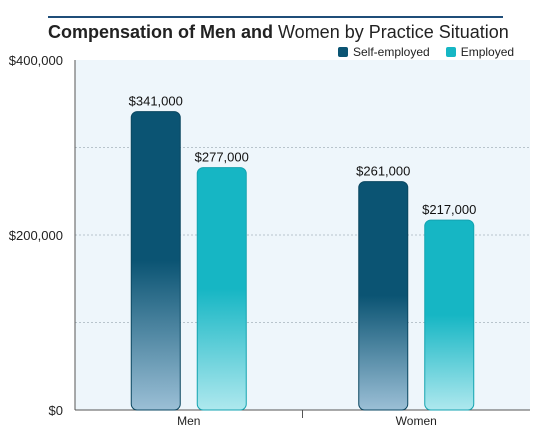 This screenshot has width=546, height=441. Describe the element at coordinates (416, 421) in the screenshot. I see `x-tick-label: Women` at that location.